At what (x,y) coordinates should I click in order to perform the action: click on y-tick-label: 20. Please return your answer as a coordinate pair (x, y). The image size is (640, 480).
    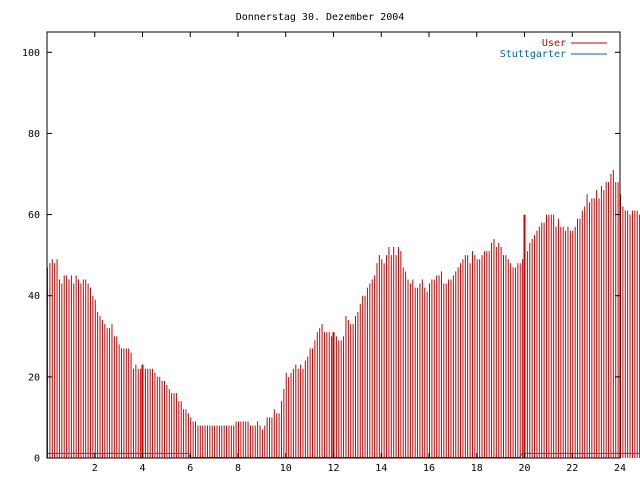
    Looking at the image, I should click on (34, 377).